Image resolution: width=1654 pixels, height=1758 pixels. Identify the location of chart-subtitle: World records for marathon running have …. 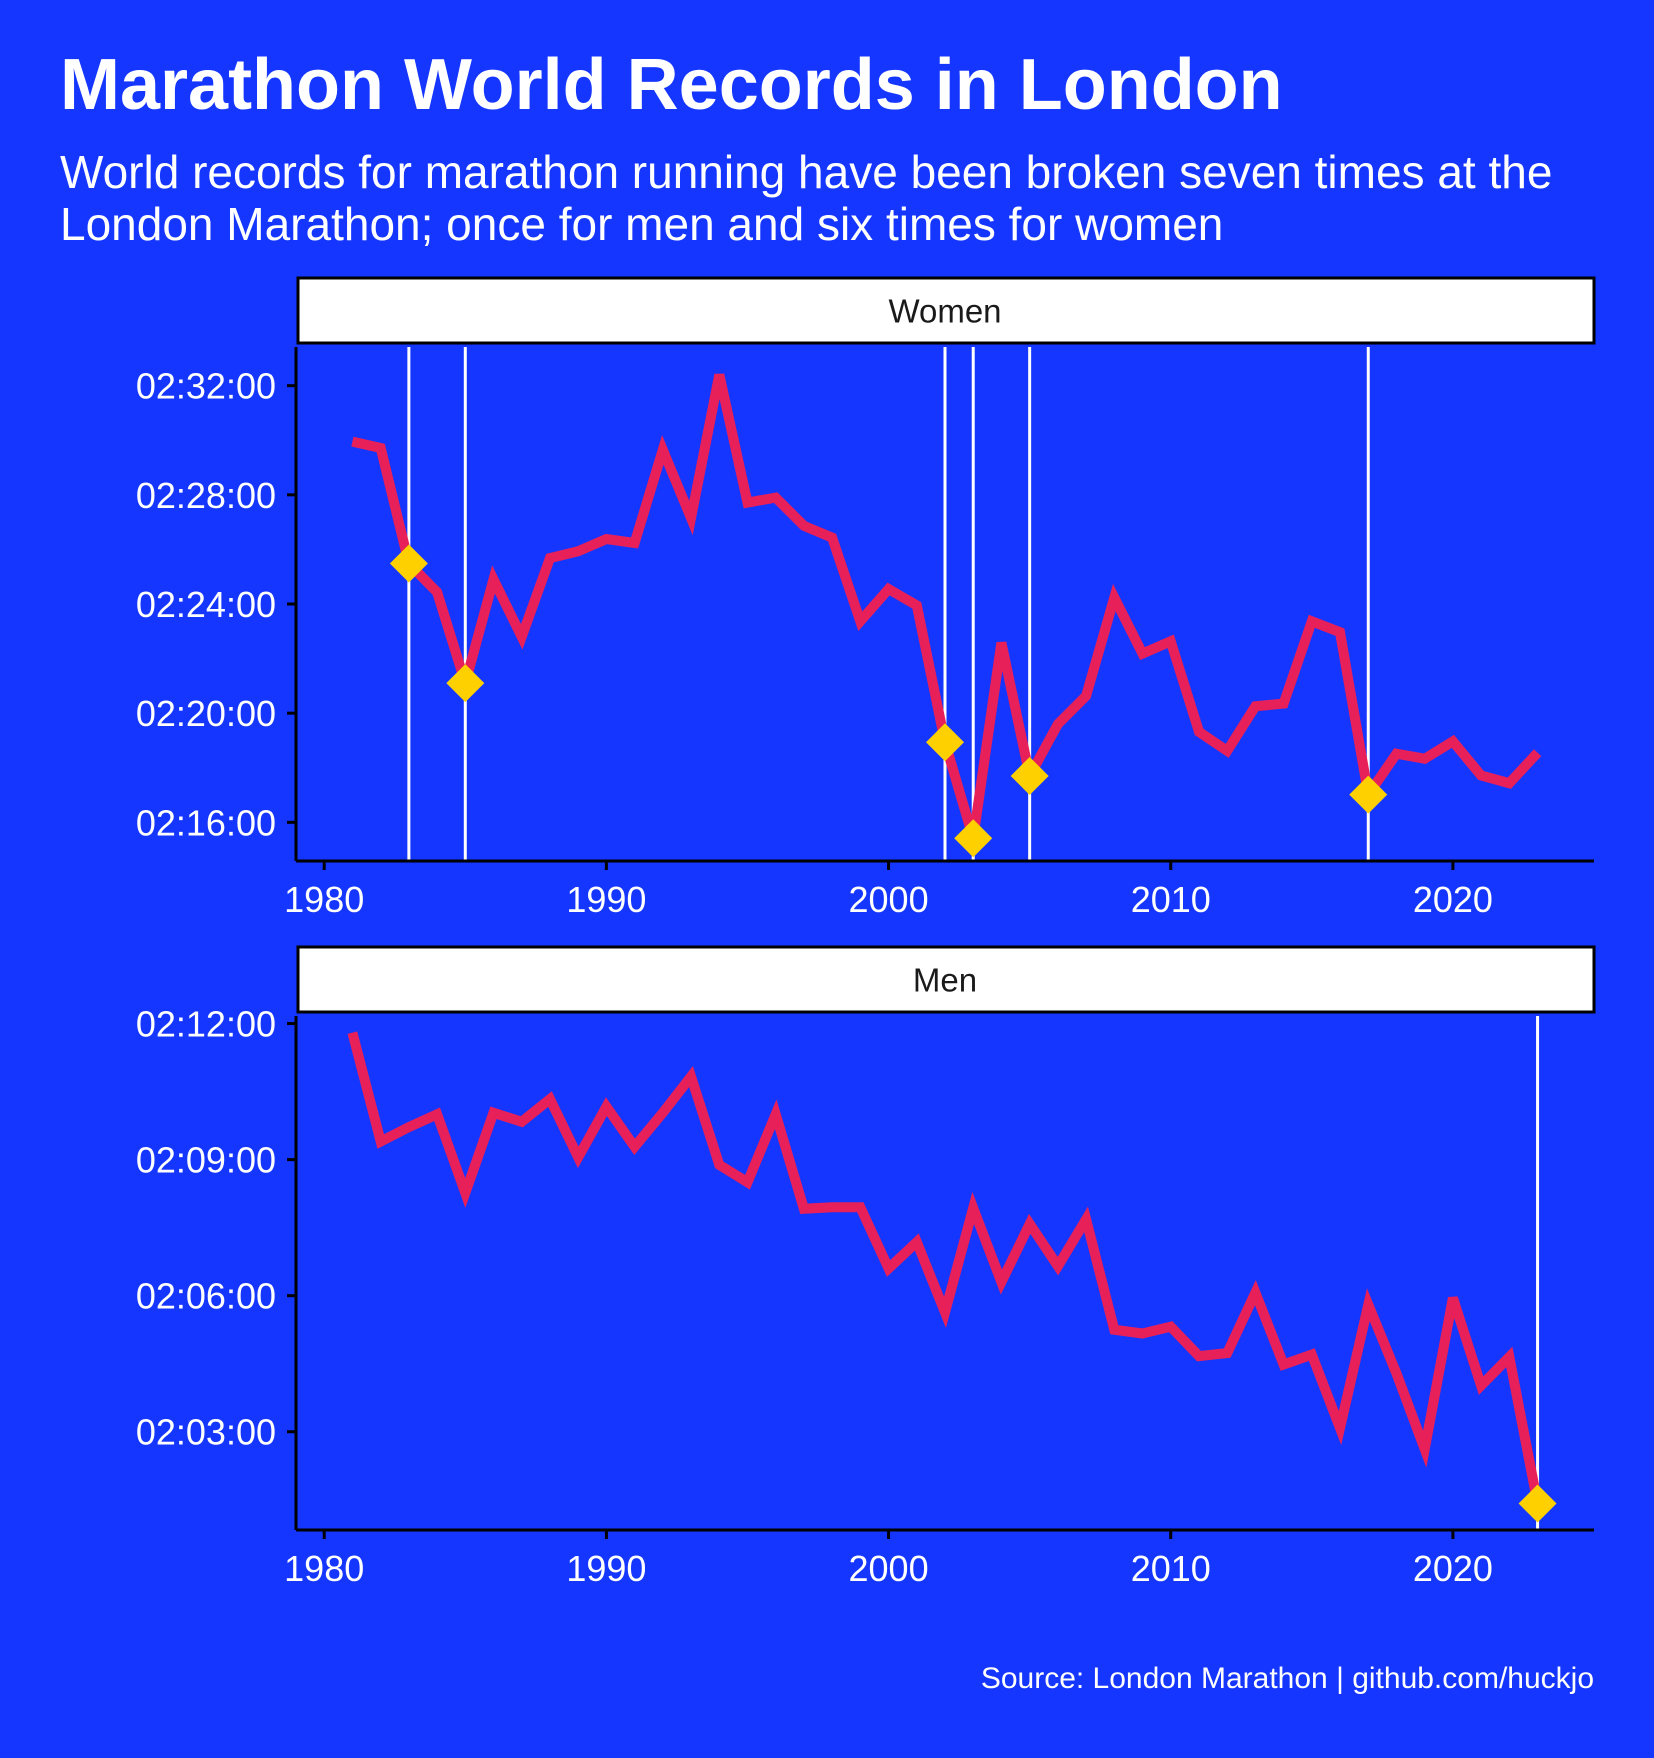
(806, 198).